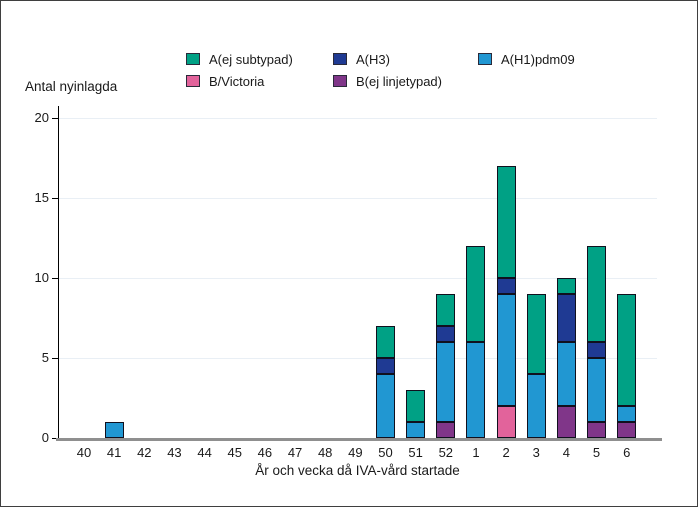 The width and height of the screenshot is (698, 507). Describe the element at coordinates (627, 350) in the screenshot. I see `bar-6-A(ej subtypad)` at that location.